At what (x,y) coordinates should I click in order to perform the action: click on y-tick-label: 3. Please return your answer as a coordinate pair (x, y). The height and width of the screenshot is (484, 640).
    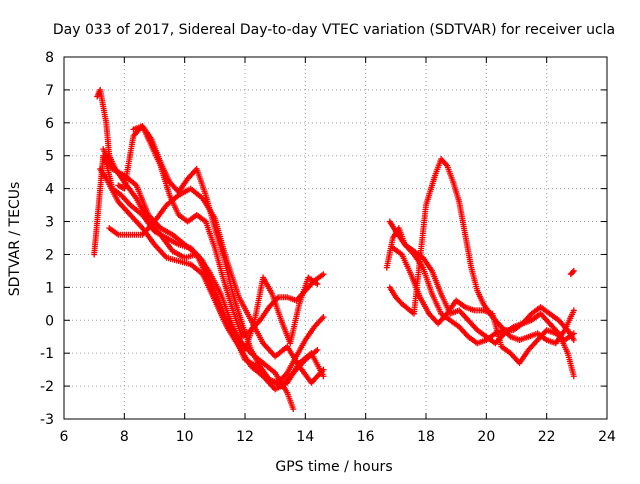
    Looking at the image, I should click on (49, 223).